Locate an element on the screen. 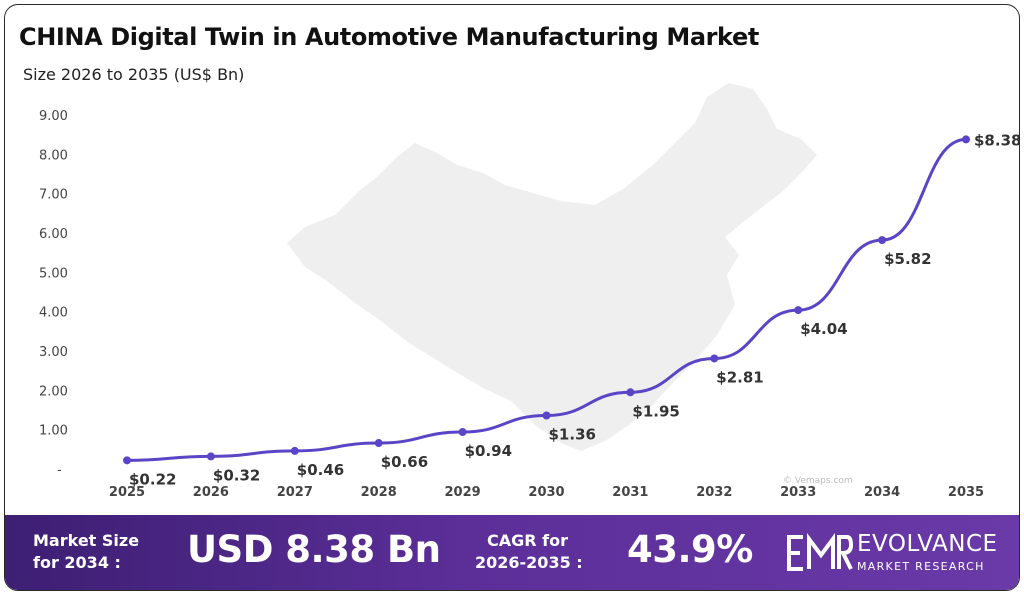  data-label: $0.32 is located at coordinates (236, 475).